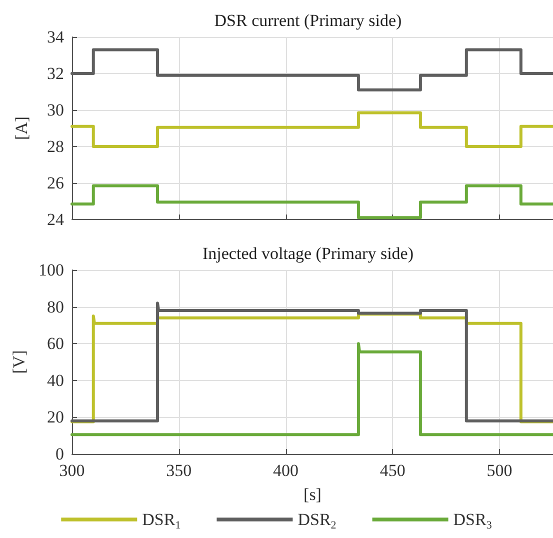 The image size is (553, 538). I want to click on x-tick-label: 400, so click(286, 470).